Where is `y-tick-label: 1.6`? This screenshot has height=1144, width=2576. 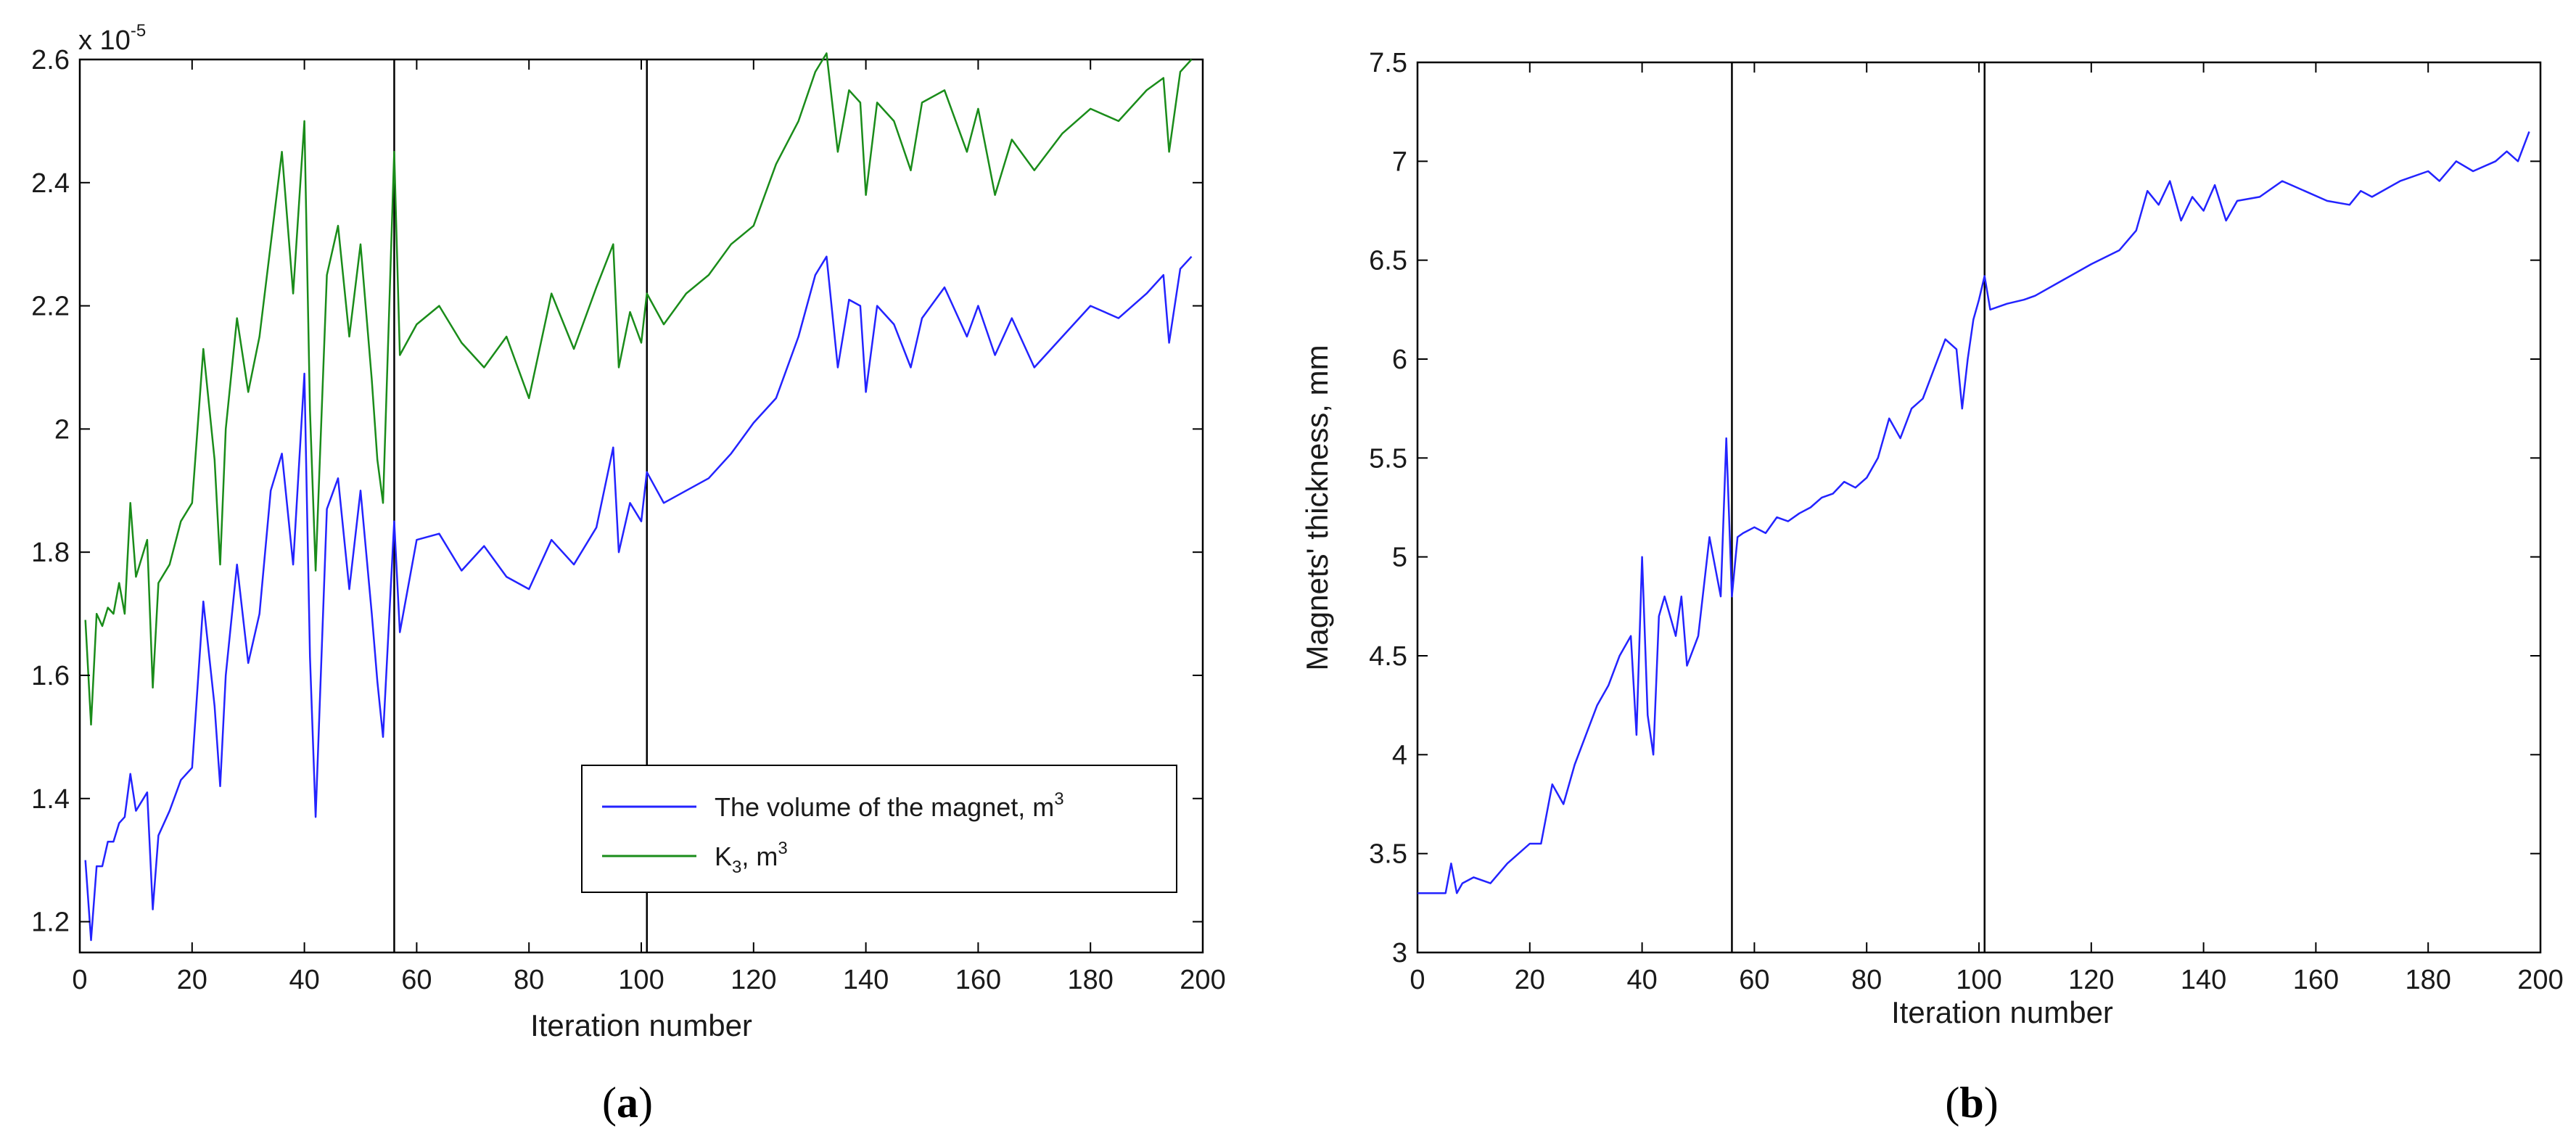 y-tick-label: 1.6 is located at coordinates (51, 676).